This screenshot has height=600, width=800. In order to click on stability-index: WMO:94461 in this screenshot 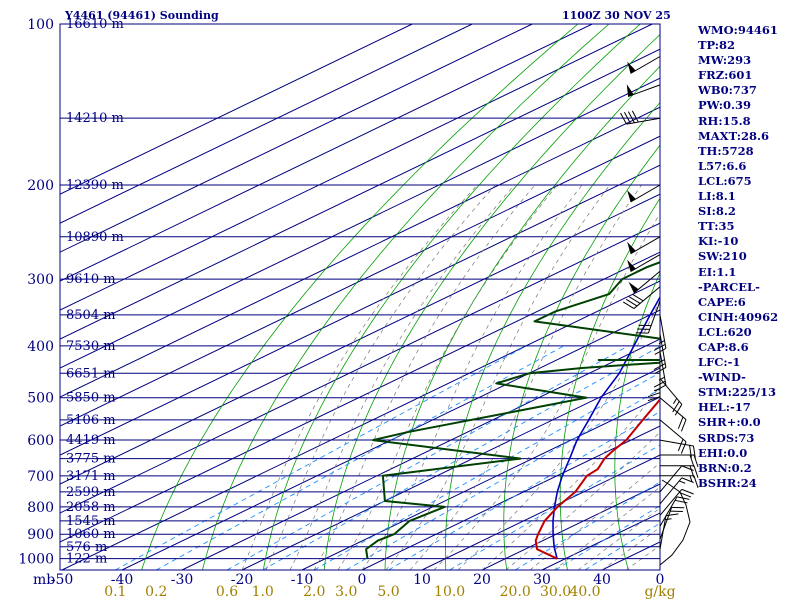, I will do `click(738, 30)`.